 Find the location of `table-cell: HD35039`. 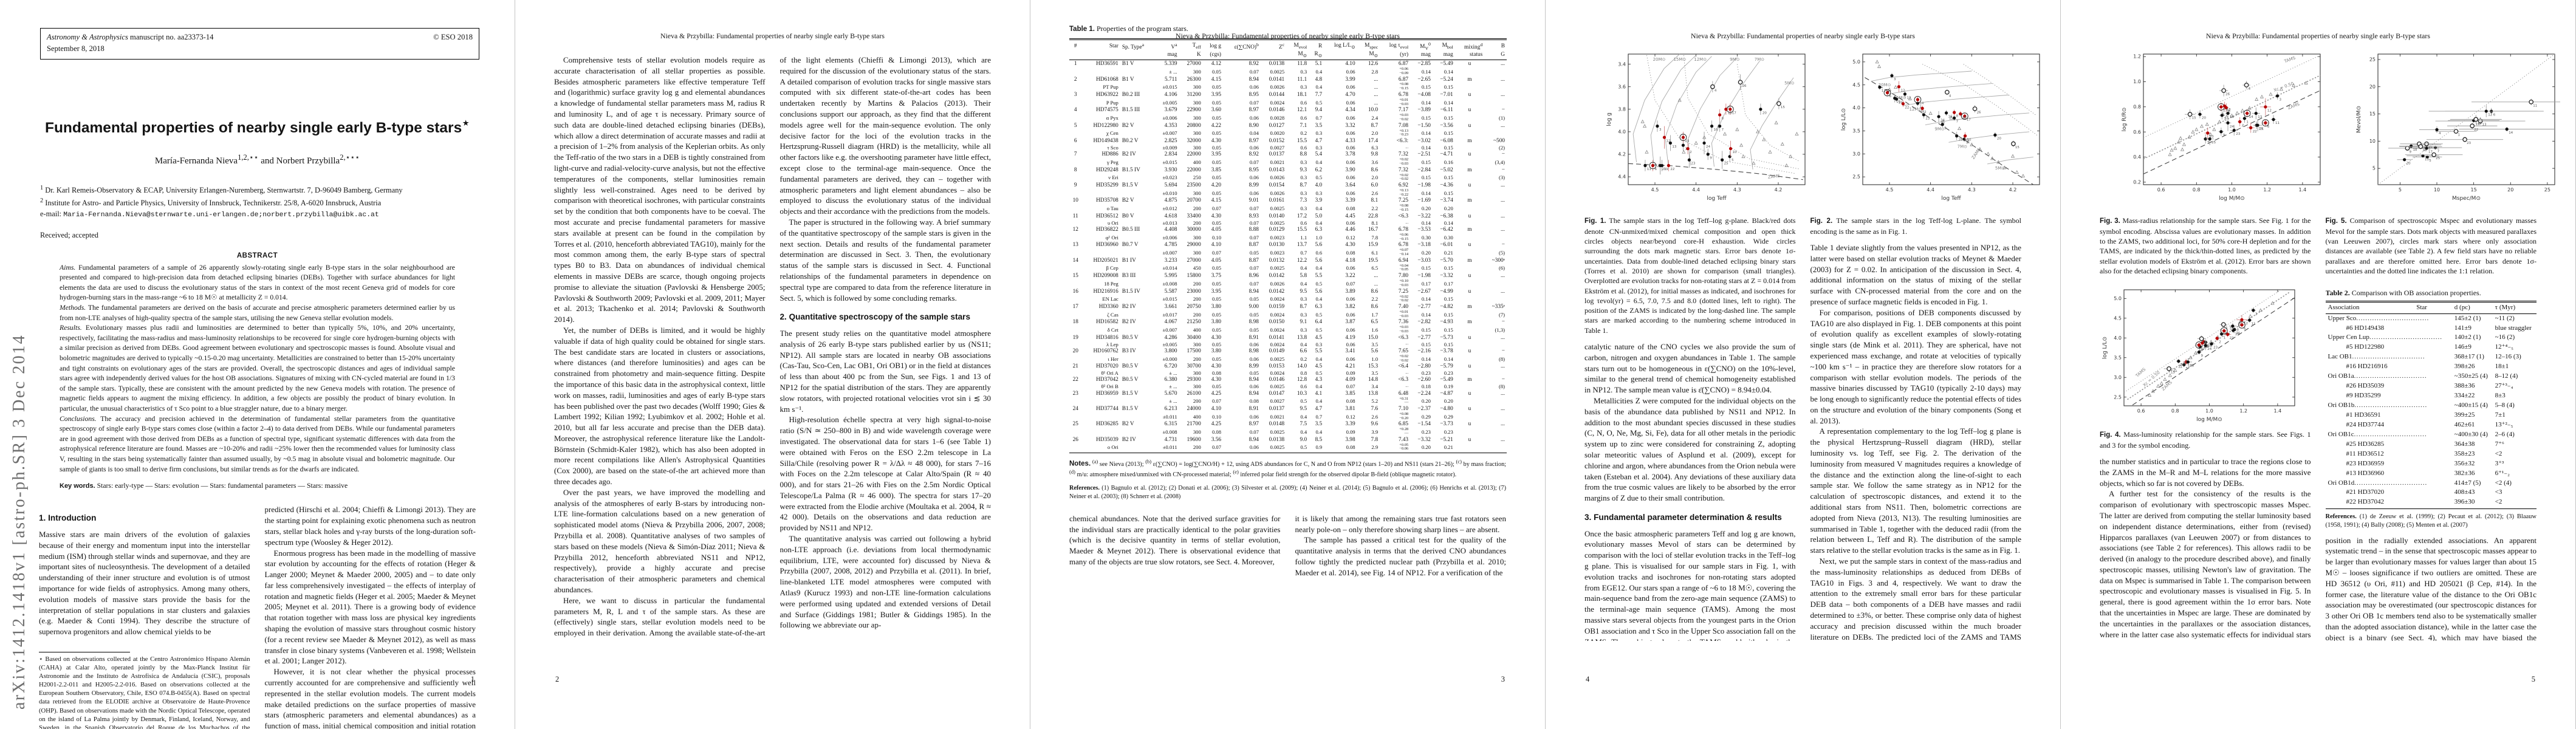

table-cell: HD35039 is located at coordinates (1107, 440).